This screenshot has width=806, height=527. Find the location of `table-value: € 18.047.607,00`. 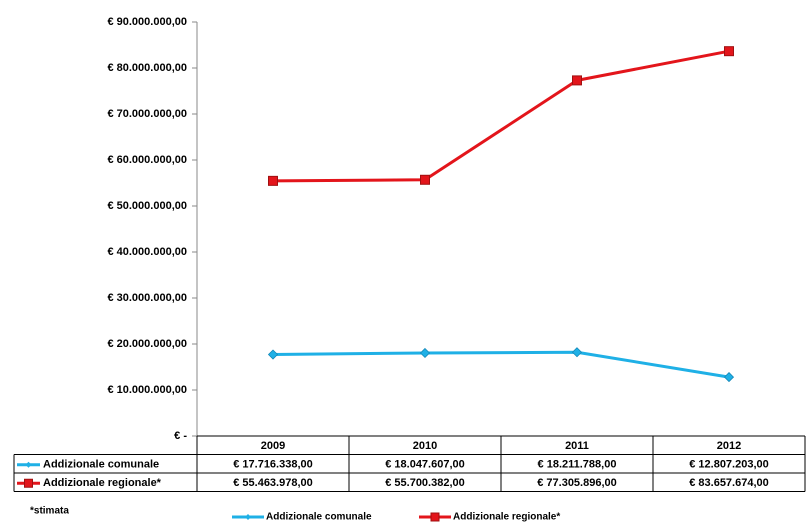

table-value: € 18.047.607,00 is located at coordinates (425, 465).